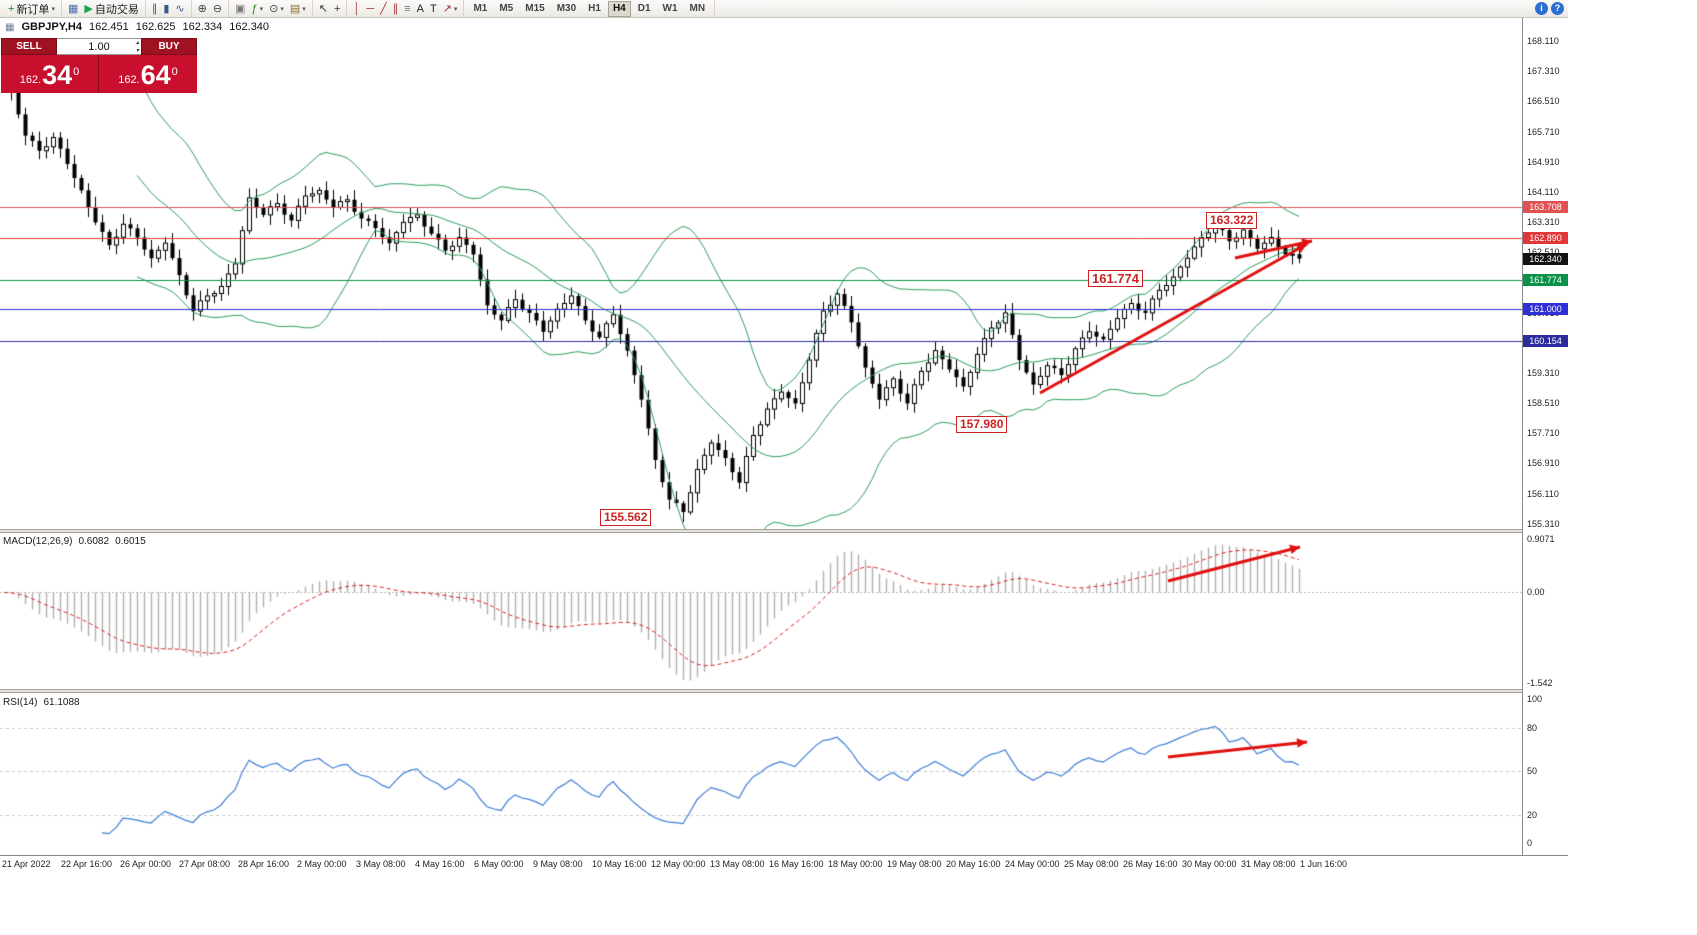 The image size is (1697, 935). I want to click on time-tick-label: 20 May 16:00, so click(973, 864).